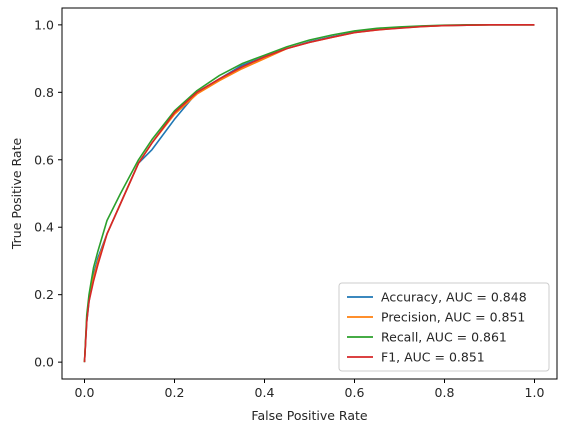 This screenshot has width=567, height=432. I want to click on y-tick-label: 0.2, so click(44, 294).